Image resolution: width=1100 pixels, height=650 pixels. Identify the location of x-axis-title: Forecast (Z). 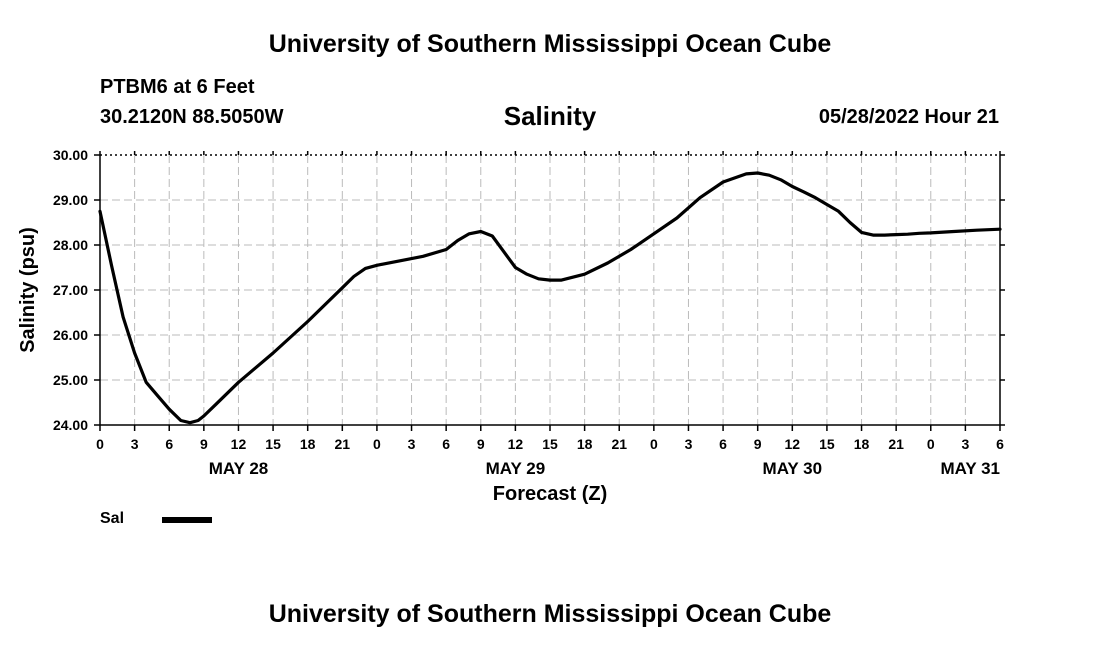
(550, 494).